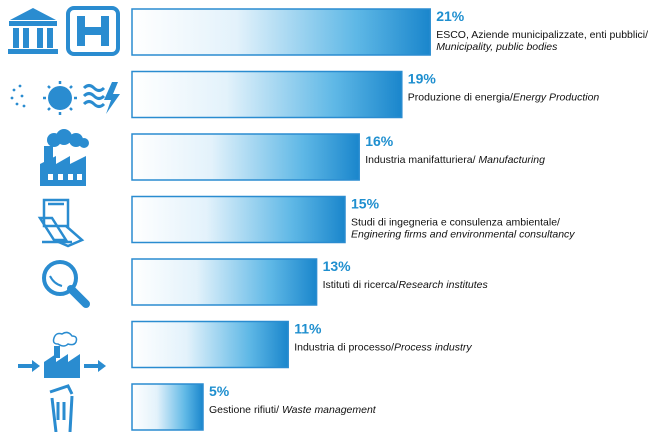 The height and width of the screenshot is (432, 666). I want to click on data-label-4: 15%, so click(365, 204).